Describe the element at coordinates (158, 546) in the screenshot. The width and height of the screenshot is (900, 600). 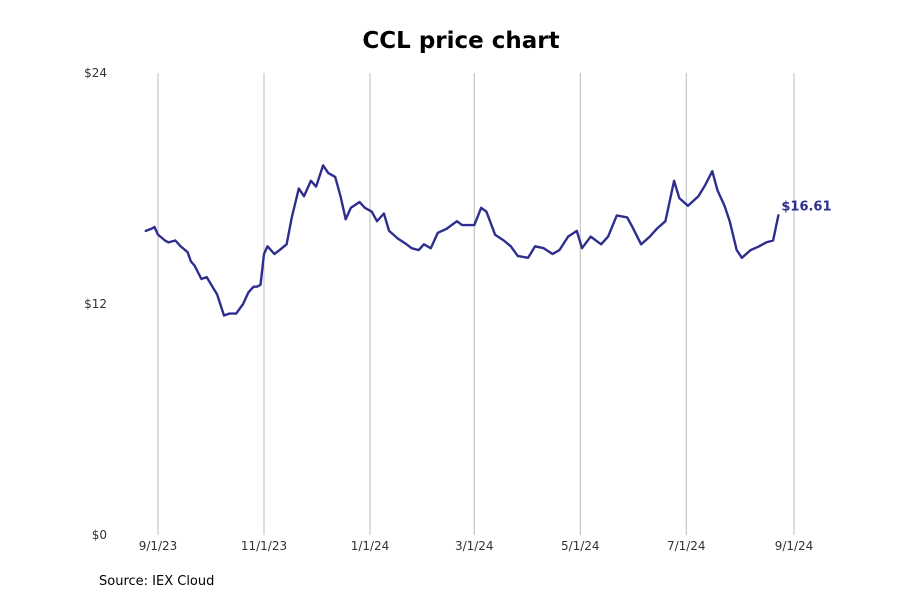
I see `x-tick-label: 9/1/23` at that location.